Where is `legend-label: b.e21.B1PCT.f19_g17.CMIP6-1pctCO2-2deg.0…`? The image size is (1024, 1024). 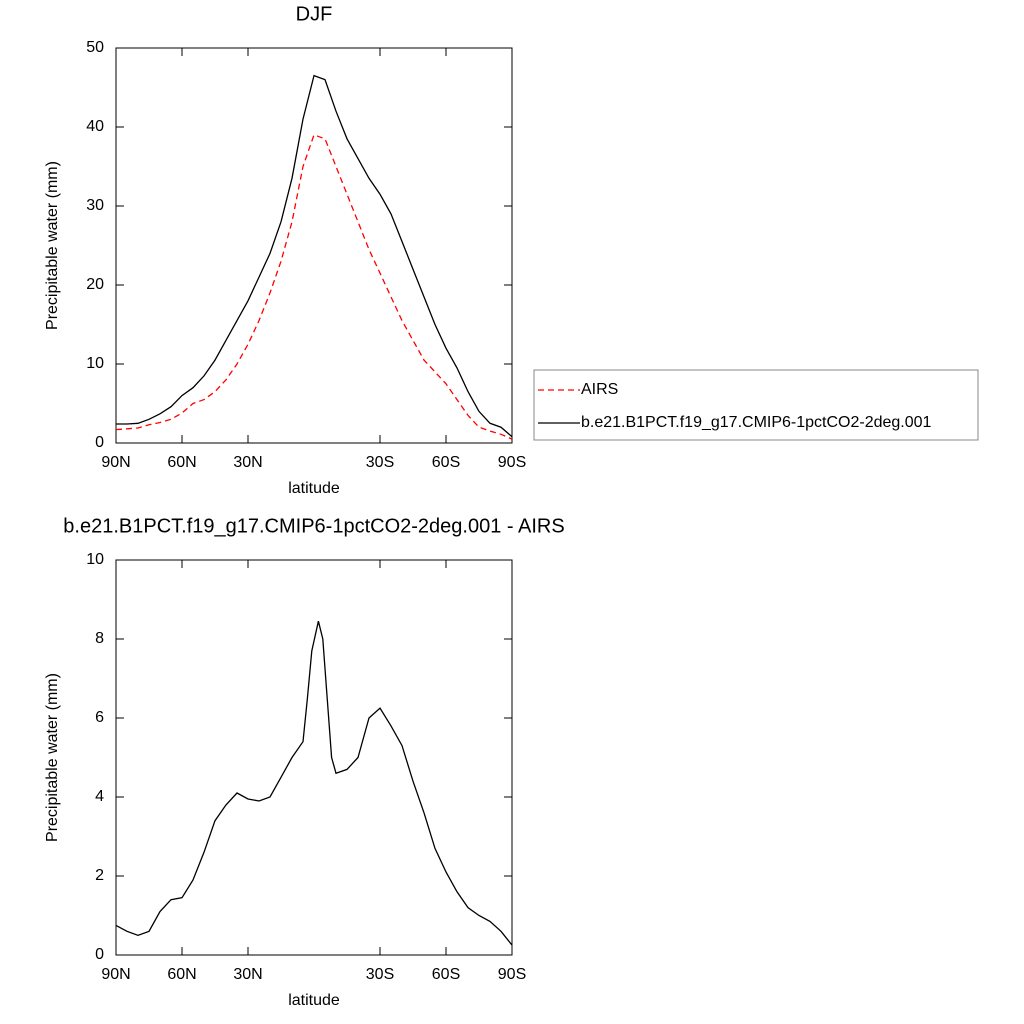 legend-label: b.e21.B1PCT.f19_g17.CMIP6-1pctCO2-2deg.0… is located at coordinates (756, 422).